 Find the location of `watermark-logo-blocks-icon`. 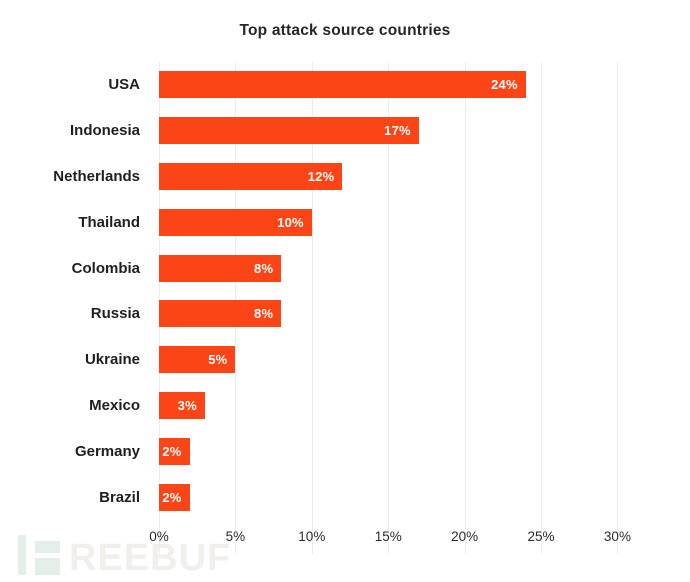

watermark-logo-blocks-icon is located at coordinates (47, 558).